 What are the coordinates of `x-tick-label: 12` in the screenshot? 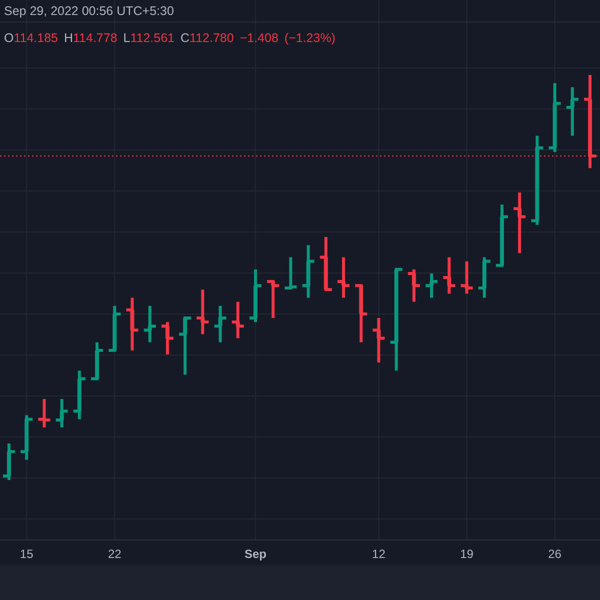 It's located at (379, 554).